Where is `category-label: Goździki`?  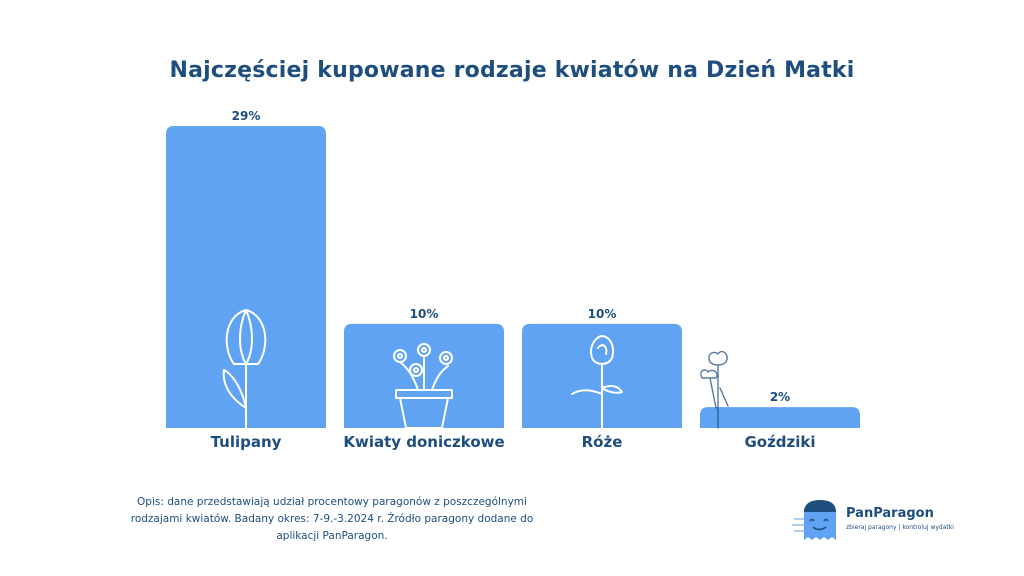 category-label: Goździki is located at coordinates (779, 442).